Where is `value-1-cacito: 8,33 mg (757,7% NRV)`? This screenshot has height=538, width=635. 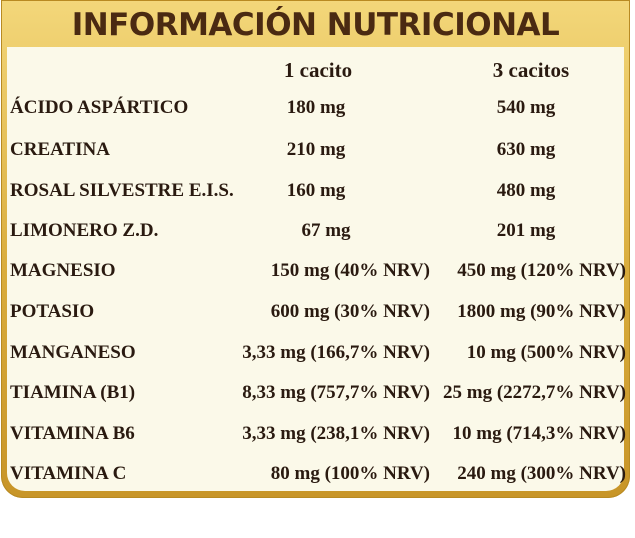
value-1-cacito: 8,33 mg (757,7% NRV) is located at coordinates (336, 392).